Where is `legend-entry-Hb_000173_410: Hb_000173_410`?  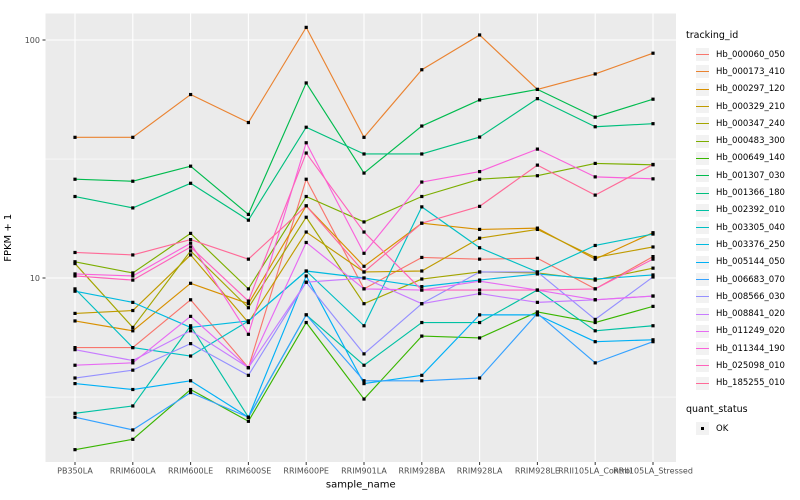
legend-entry-Hb_000173_410: Hb_000173_410 is located at coordinates (742, 71).